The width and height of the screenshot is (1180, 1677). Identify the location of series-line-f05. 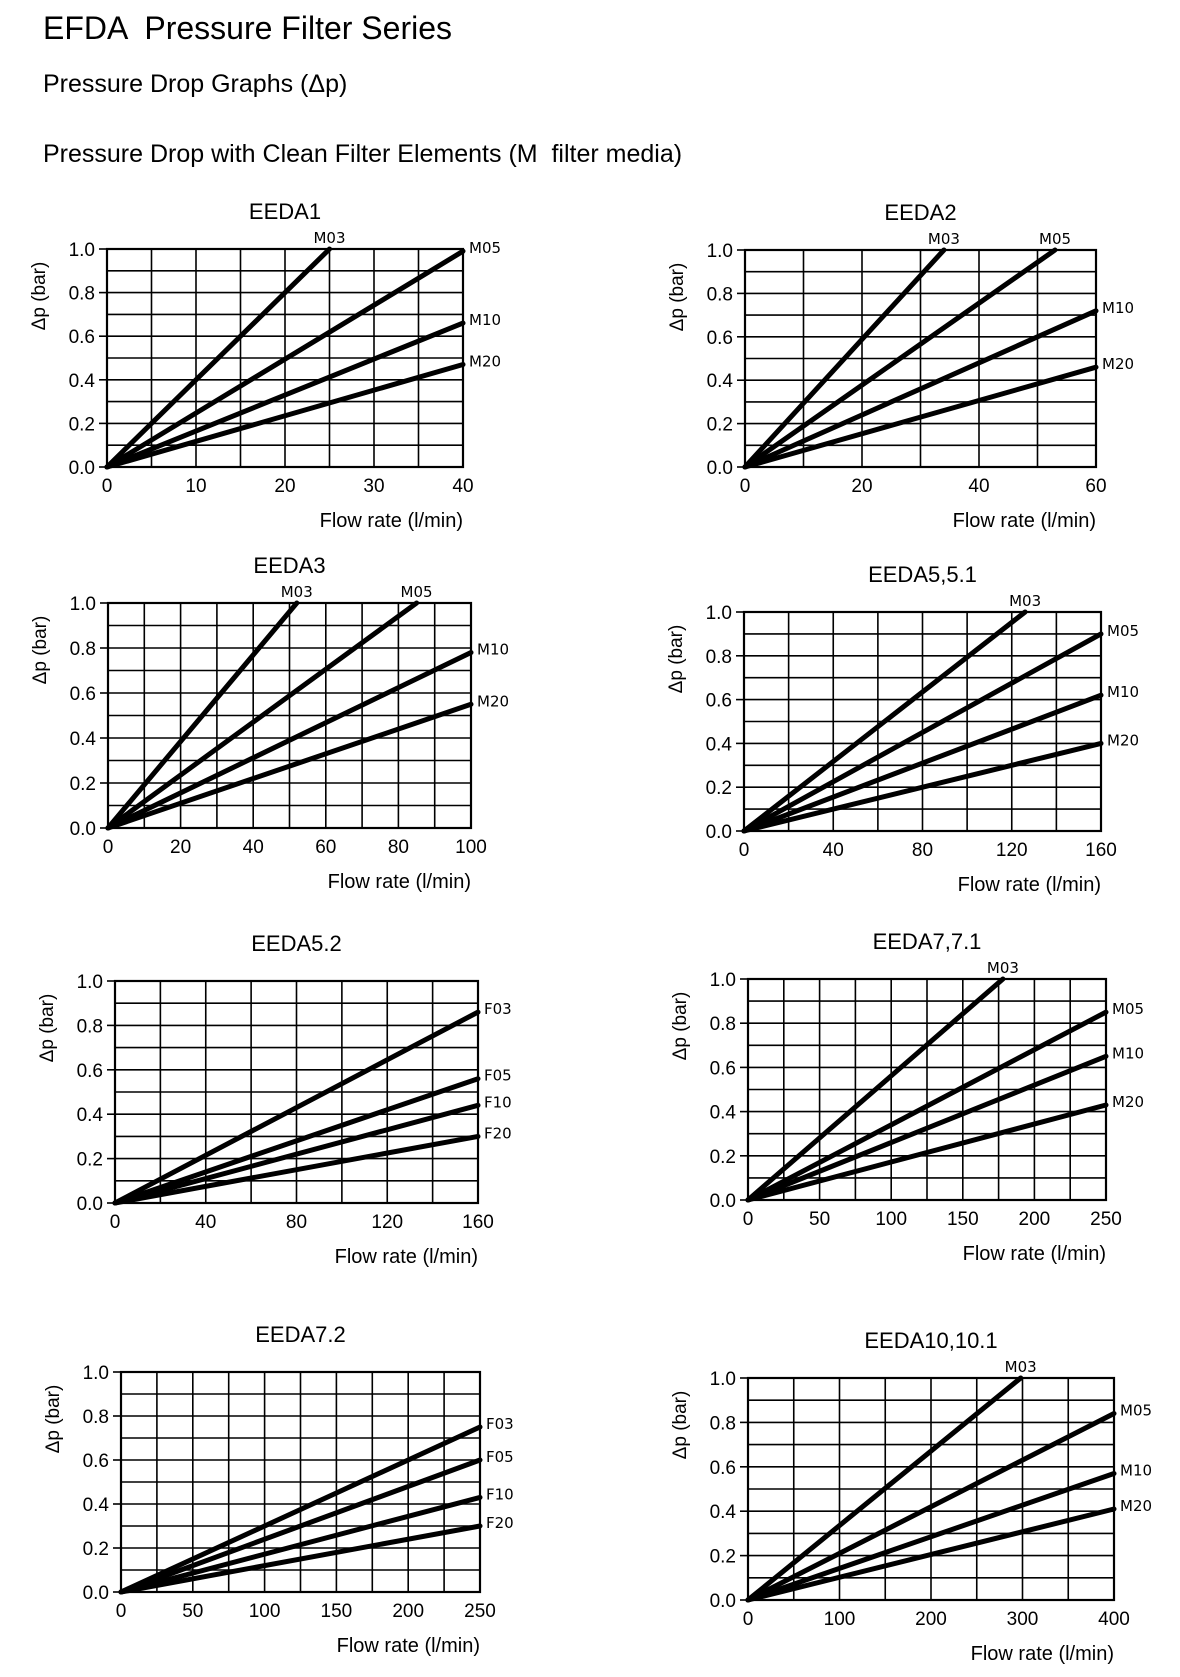
(296, 1141).